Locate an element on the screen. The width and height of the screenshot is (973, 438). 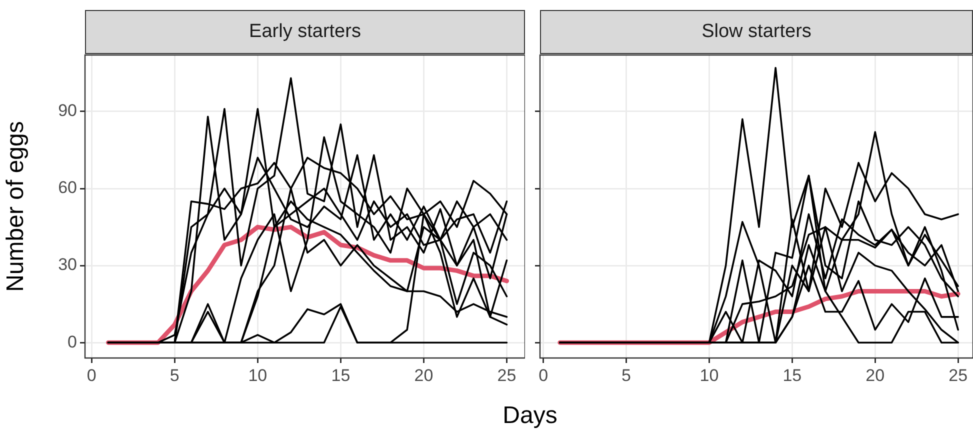
y-tick-label: 90 is located at coordinates (67, 110).